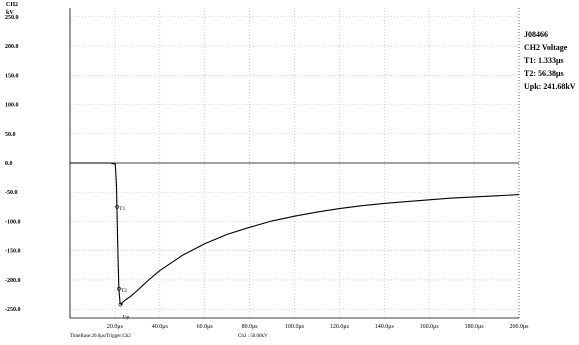 The height and width of the screenshot is (345, 579). I want to click on marker-label: Up, so click(126, 318).